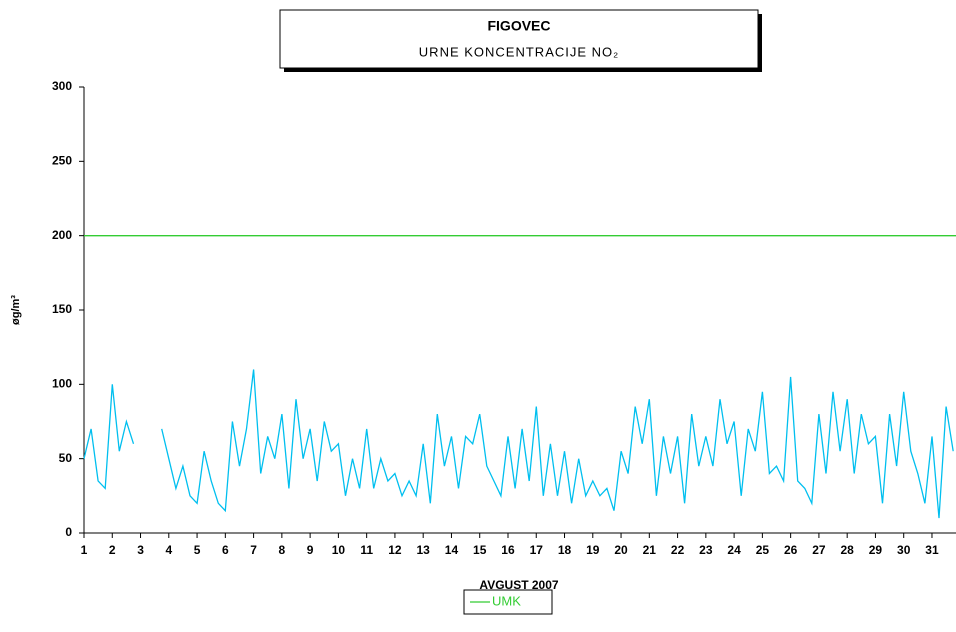 This screenshot has height=632, width=956. Describe the element at coordinates (706, 550) in the screenshot. I see `x-tick-label: 23` at that location.